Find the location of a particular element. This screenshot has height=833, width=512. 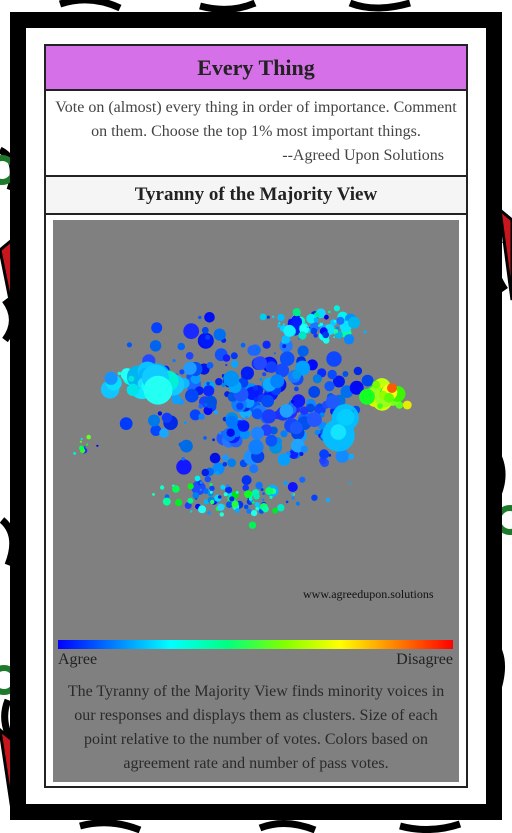

title: Every Thing is located at coordinates (256, 67).